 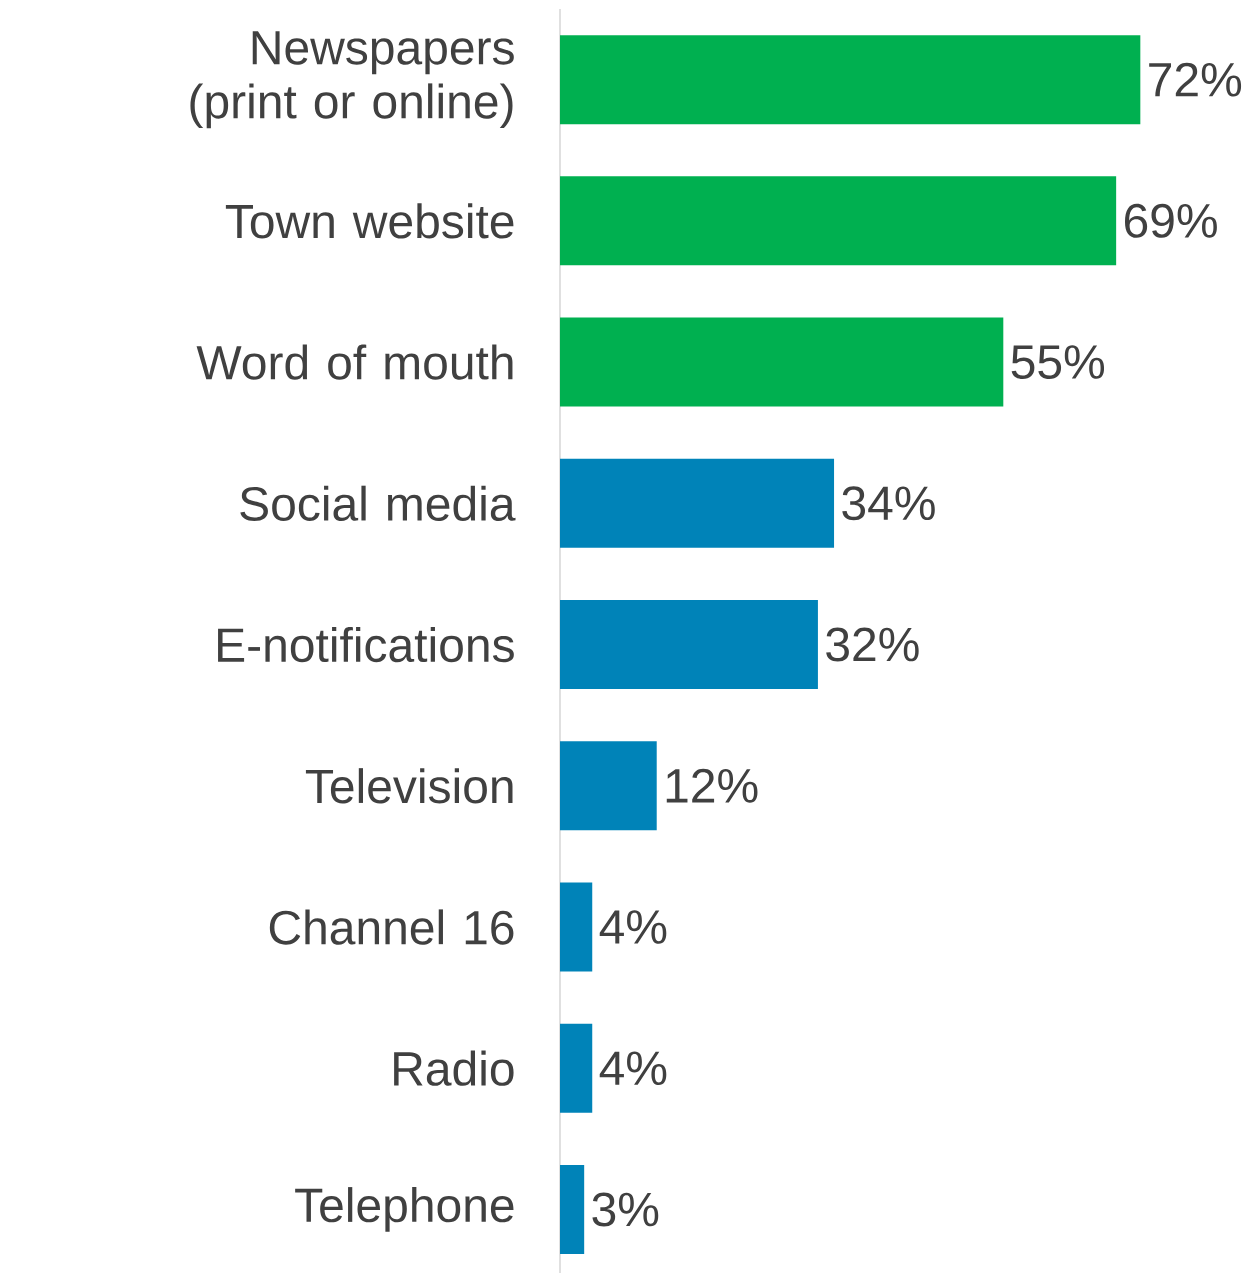 What do you see at coordinates (409, 786) in the screenshot?
I see `y-tick-label: Television` at bounding box center [409, 786].